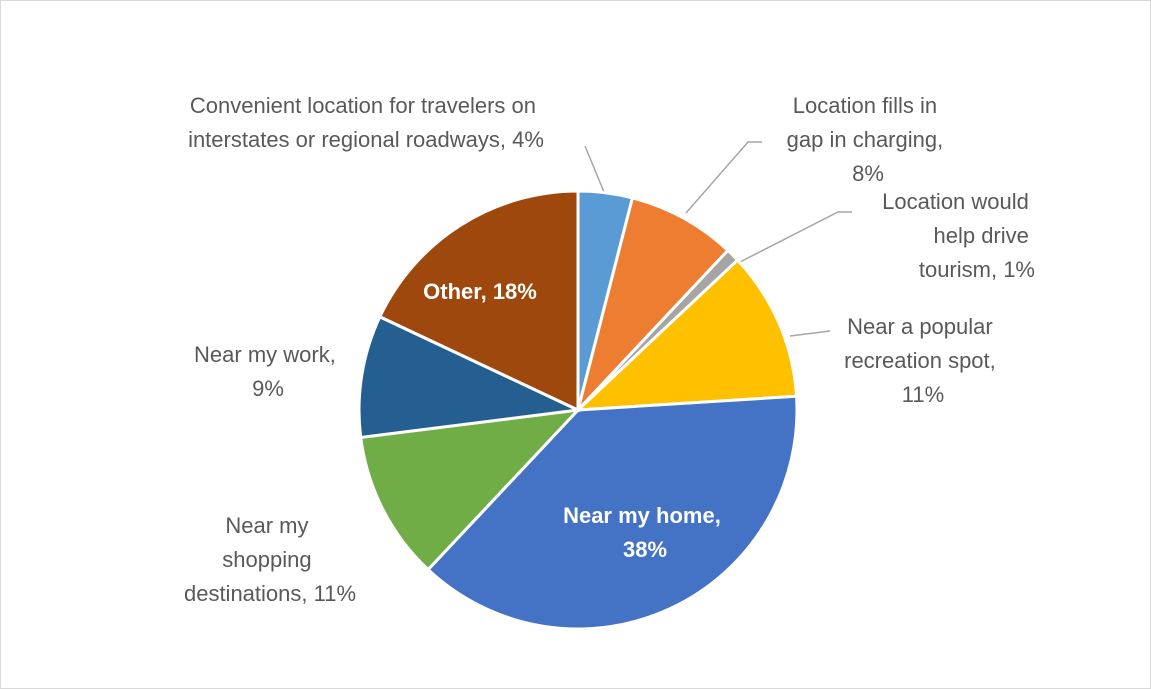 The height and width of the screenshot is (689, 1151). I want to click on data-label-line: gap in charging,, so click(868, 139).